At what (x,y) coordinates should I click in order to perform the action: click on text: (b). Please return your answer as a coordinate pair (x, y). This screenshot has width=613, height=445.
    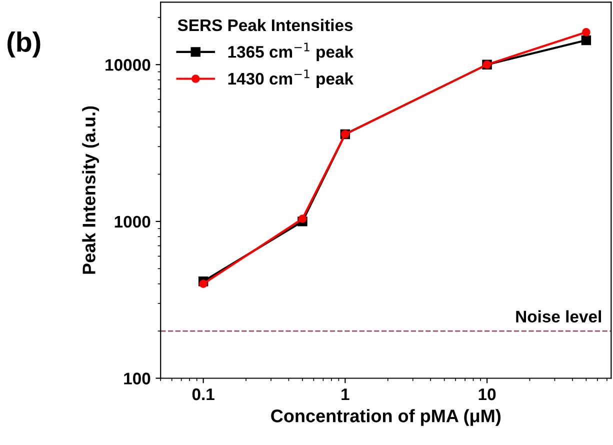
    Looking at the image, I should click on (24, 45).